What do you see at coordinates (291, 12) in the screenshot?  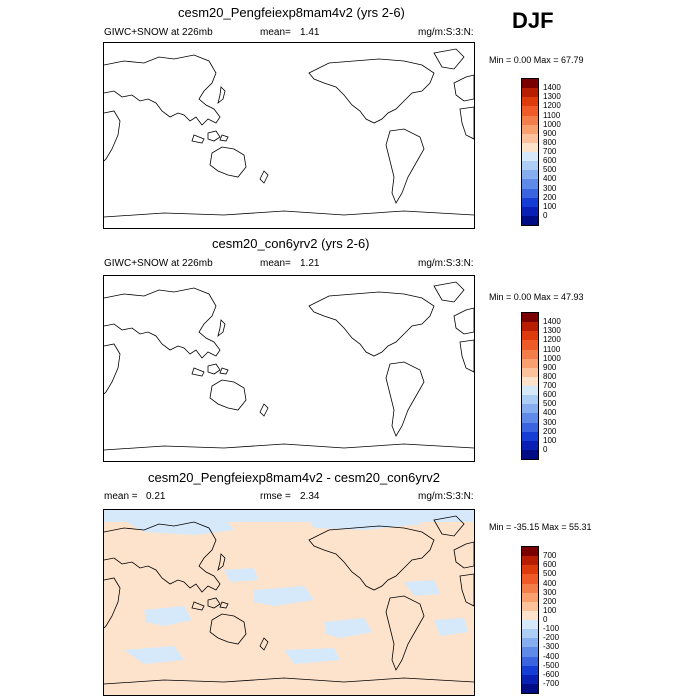 I see `panel-1-title: cesm20_Pengfeiexp8mam4v2 (yrs 2-6)` at bounding box center [291, 12].